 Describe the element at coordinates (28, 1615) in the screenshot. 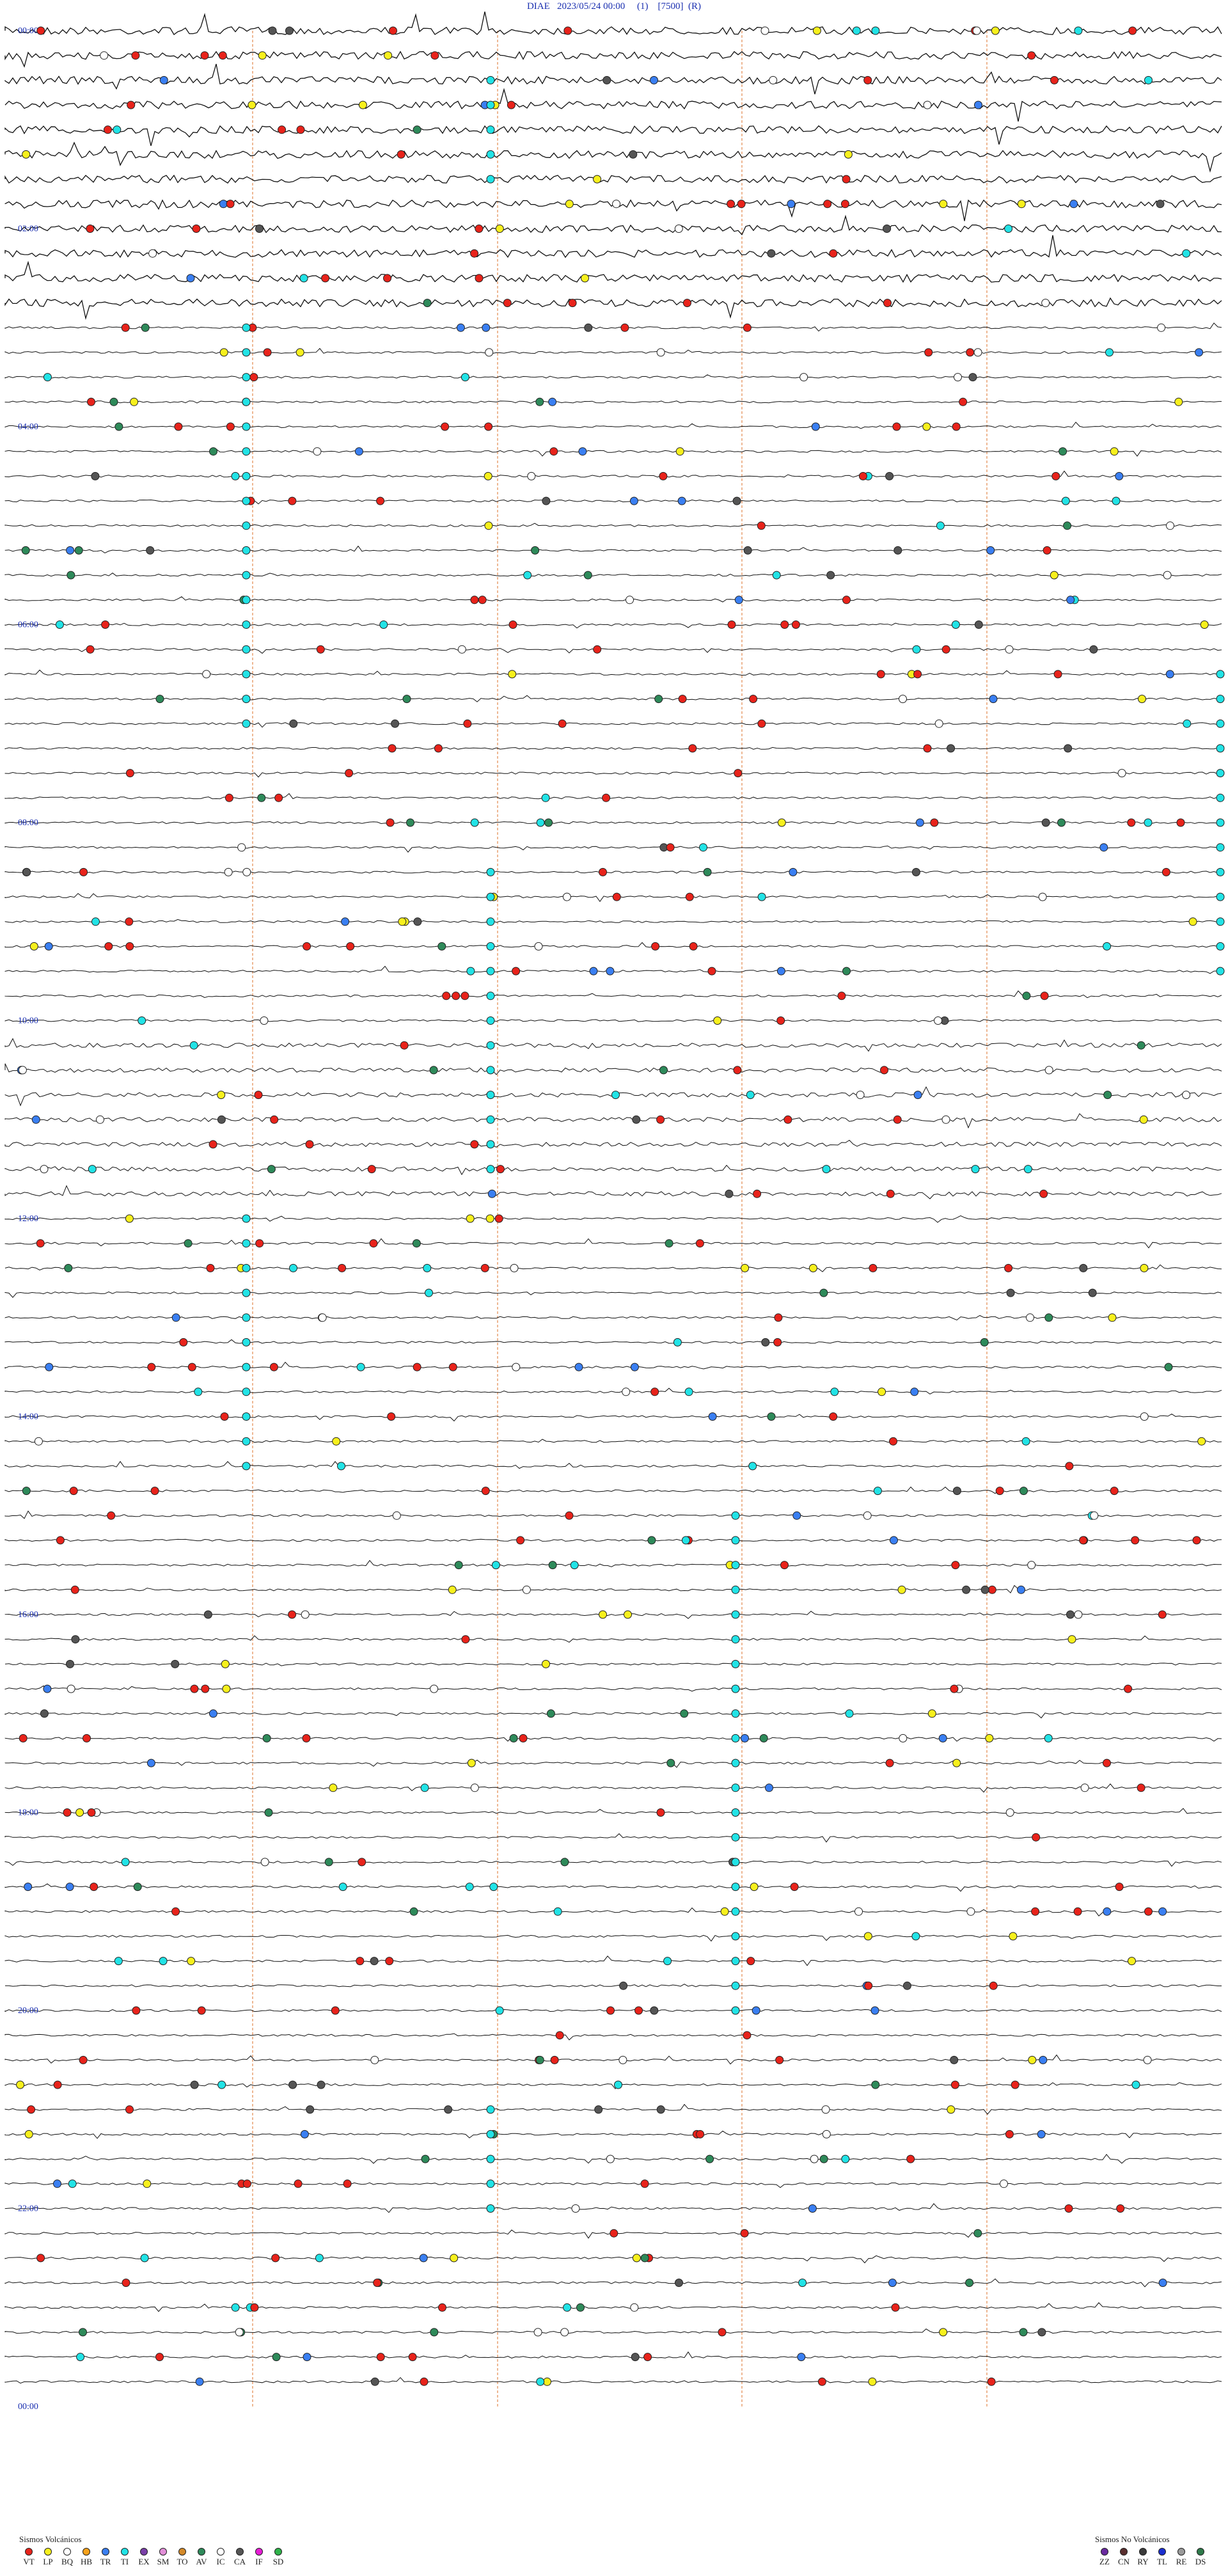

I see `hour-label: 16:00` at that location.